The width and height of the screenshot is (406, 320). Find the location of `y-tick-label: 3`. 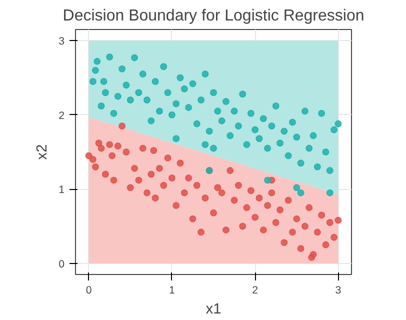

y-tick-label: 3 is located at coordinates (61, 42).